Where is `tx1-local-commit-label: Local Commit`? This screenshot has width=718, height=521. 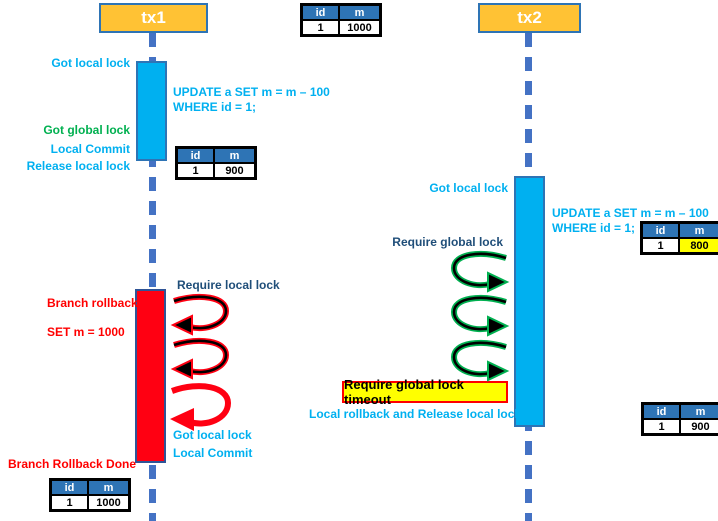 tx1-local-commit-label: Local Commit is located at coordinates (90, 149).